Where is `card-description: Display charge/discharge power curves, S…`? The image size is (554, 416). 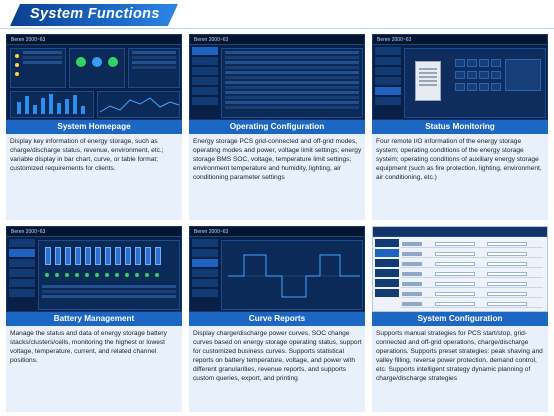
card-description: Display charge/discharge power curves, S… is located at coordinates (277, 369).